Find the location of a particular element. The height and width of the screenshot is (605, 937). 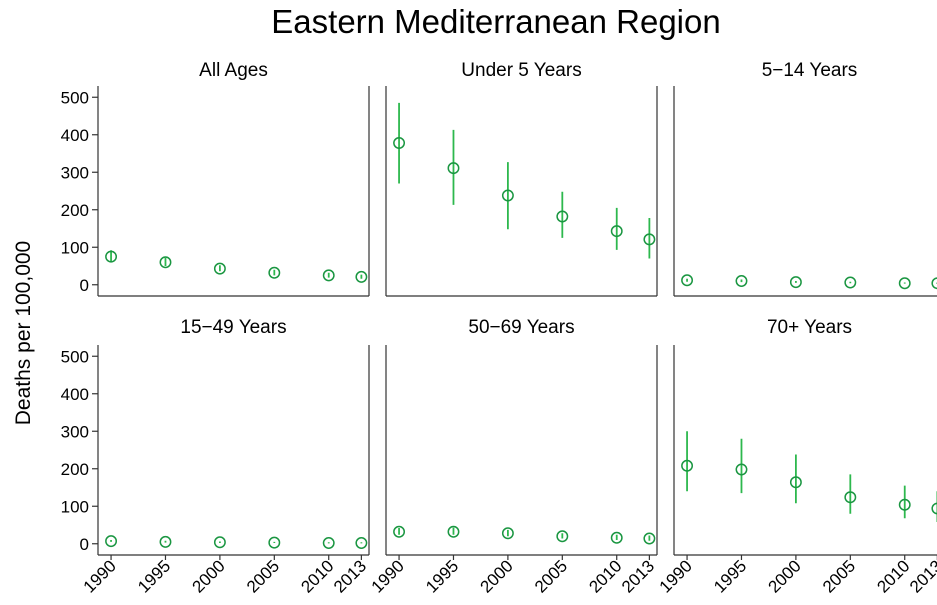

panel-title: All Ages is located at coordinates (233, 70).